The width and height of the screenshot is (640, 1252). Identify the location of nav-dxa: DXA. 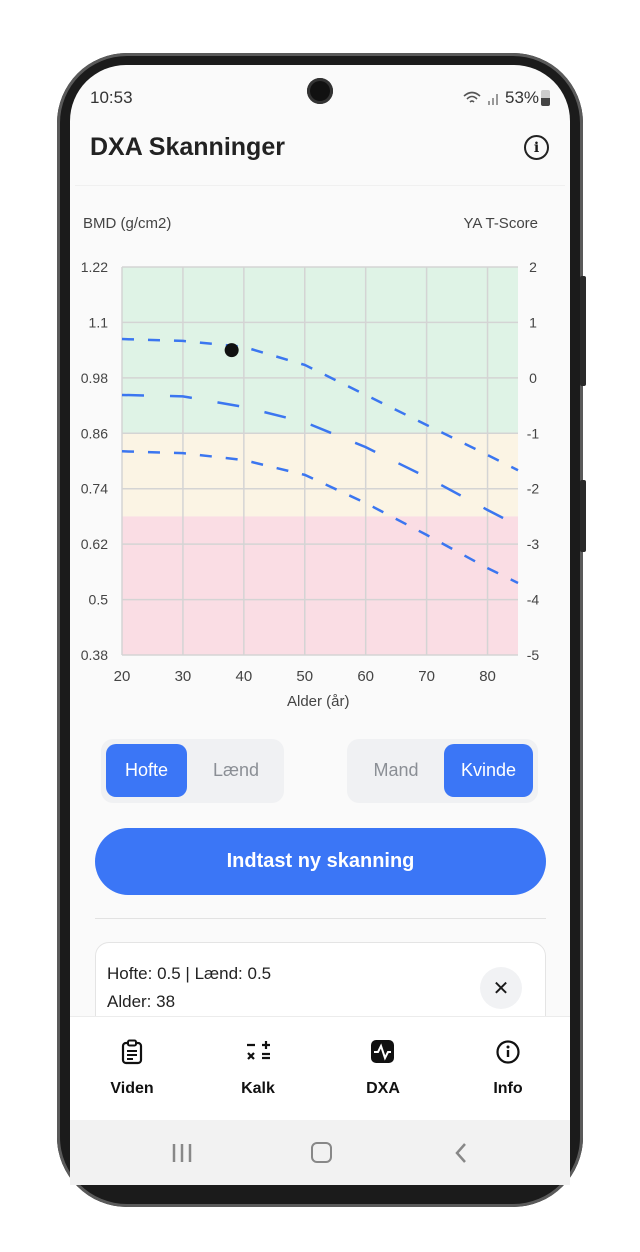
(383, 1068).